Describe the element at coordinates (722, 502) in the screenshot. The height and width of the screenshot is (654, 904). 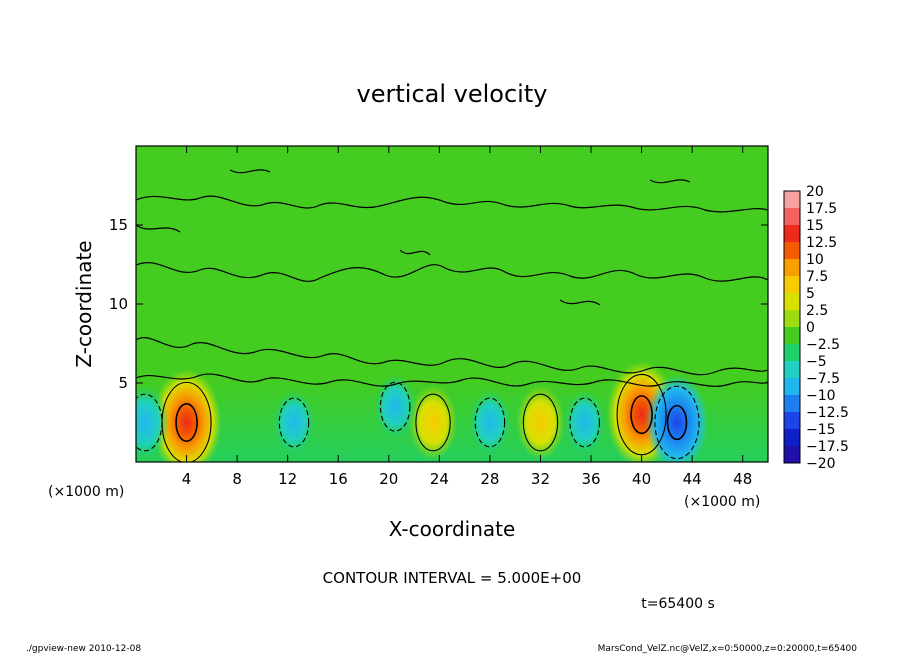
I see `x-unit-label-right: (×1000 m)` at that location.